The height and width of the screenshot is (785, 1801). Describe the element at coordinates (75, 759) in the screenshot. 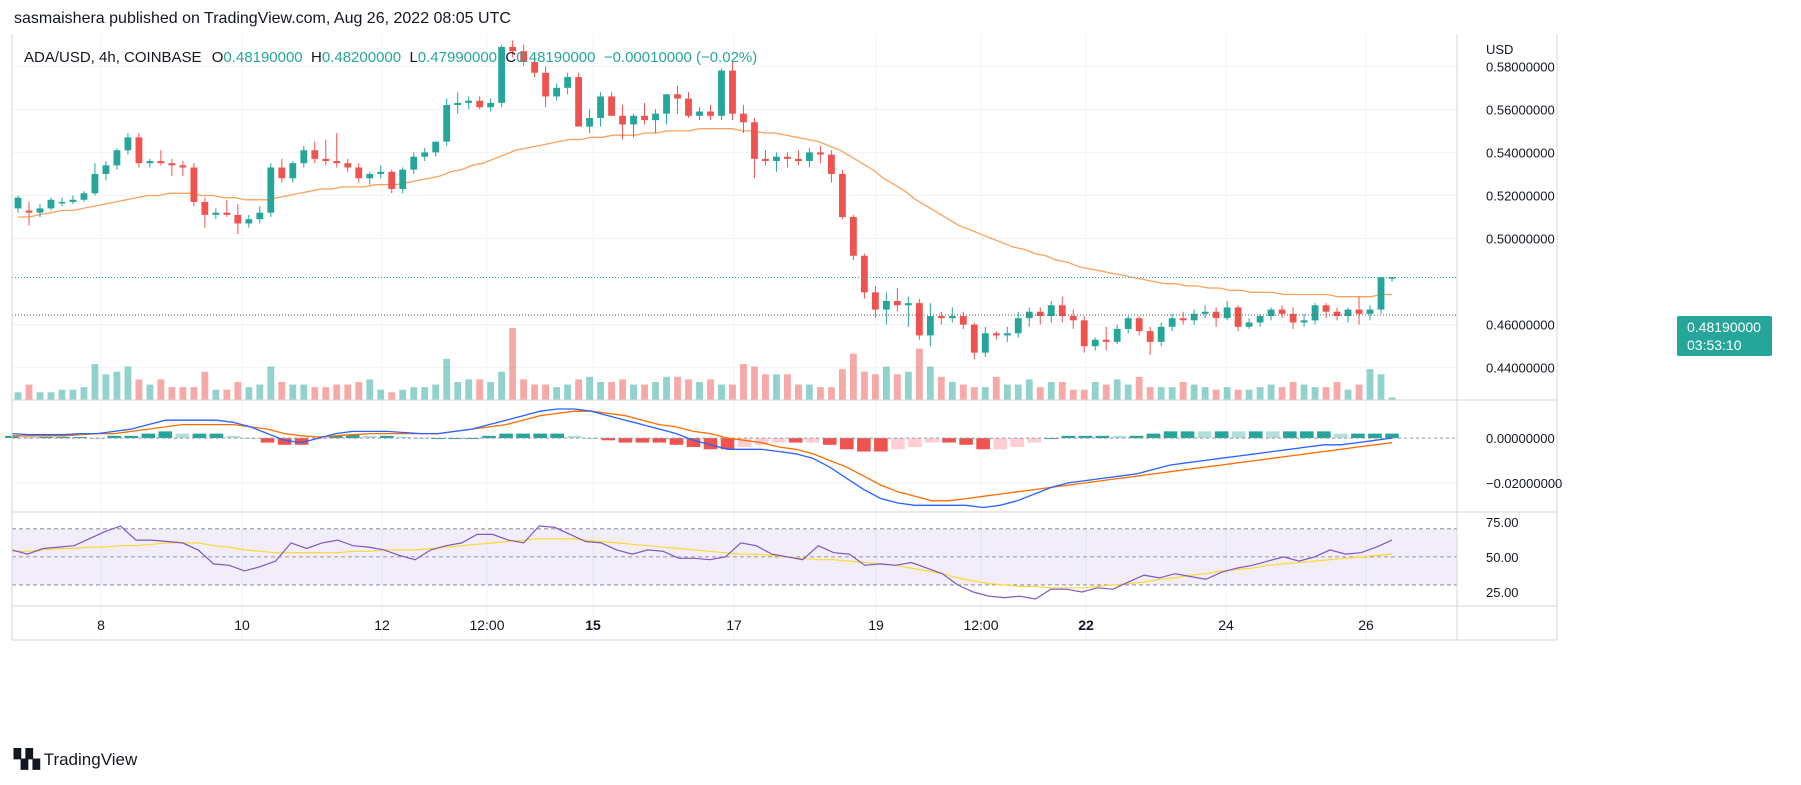

I see `tradingview-logo: ▚▚ TradingView` at that location.